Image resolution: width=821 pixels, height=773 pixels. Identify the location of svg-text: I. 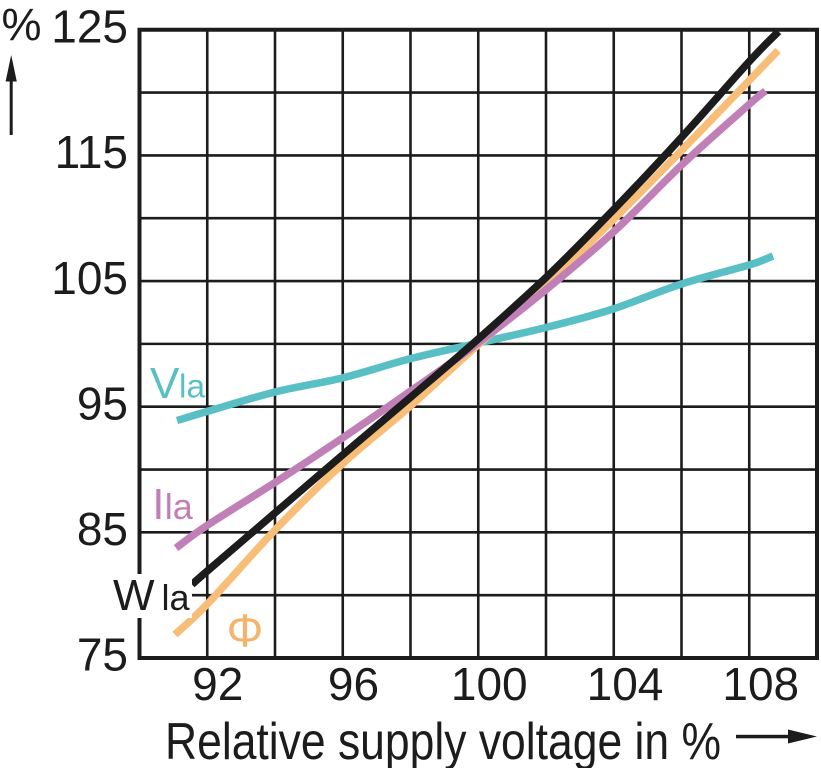
(158, 504).